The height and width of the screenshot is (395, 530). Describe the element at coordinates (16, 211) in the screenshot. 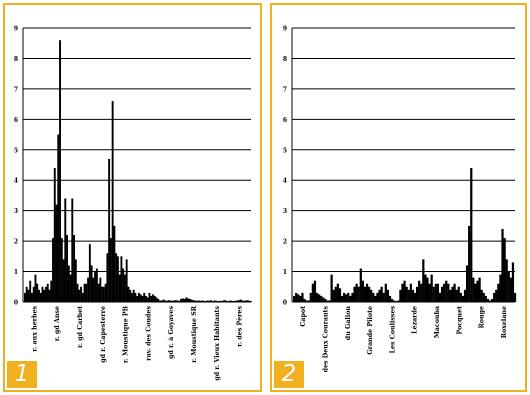

I see `y-tick-label: 3` at that location.